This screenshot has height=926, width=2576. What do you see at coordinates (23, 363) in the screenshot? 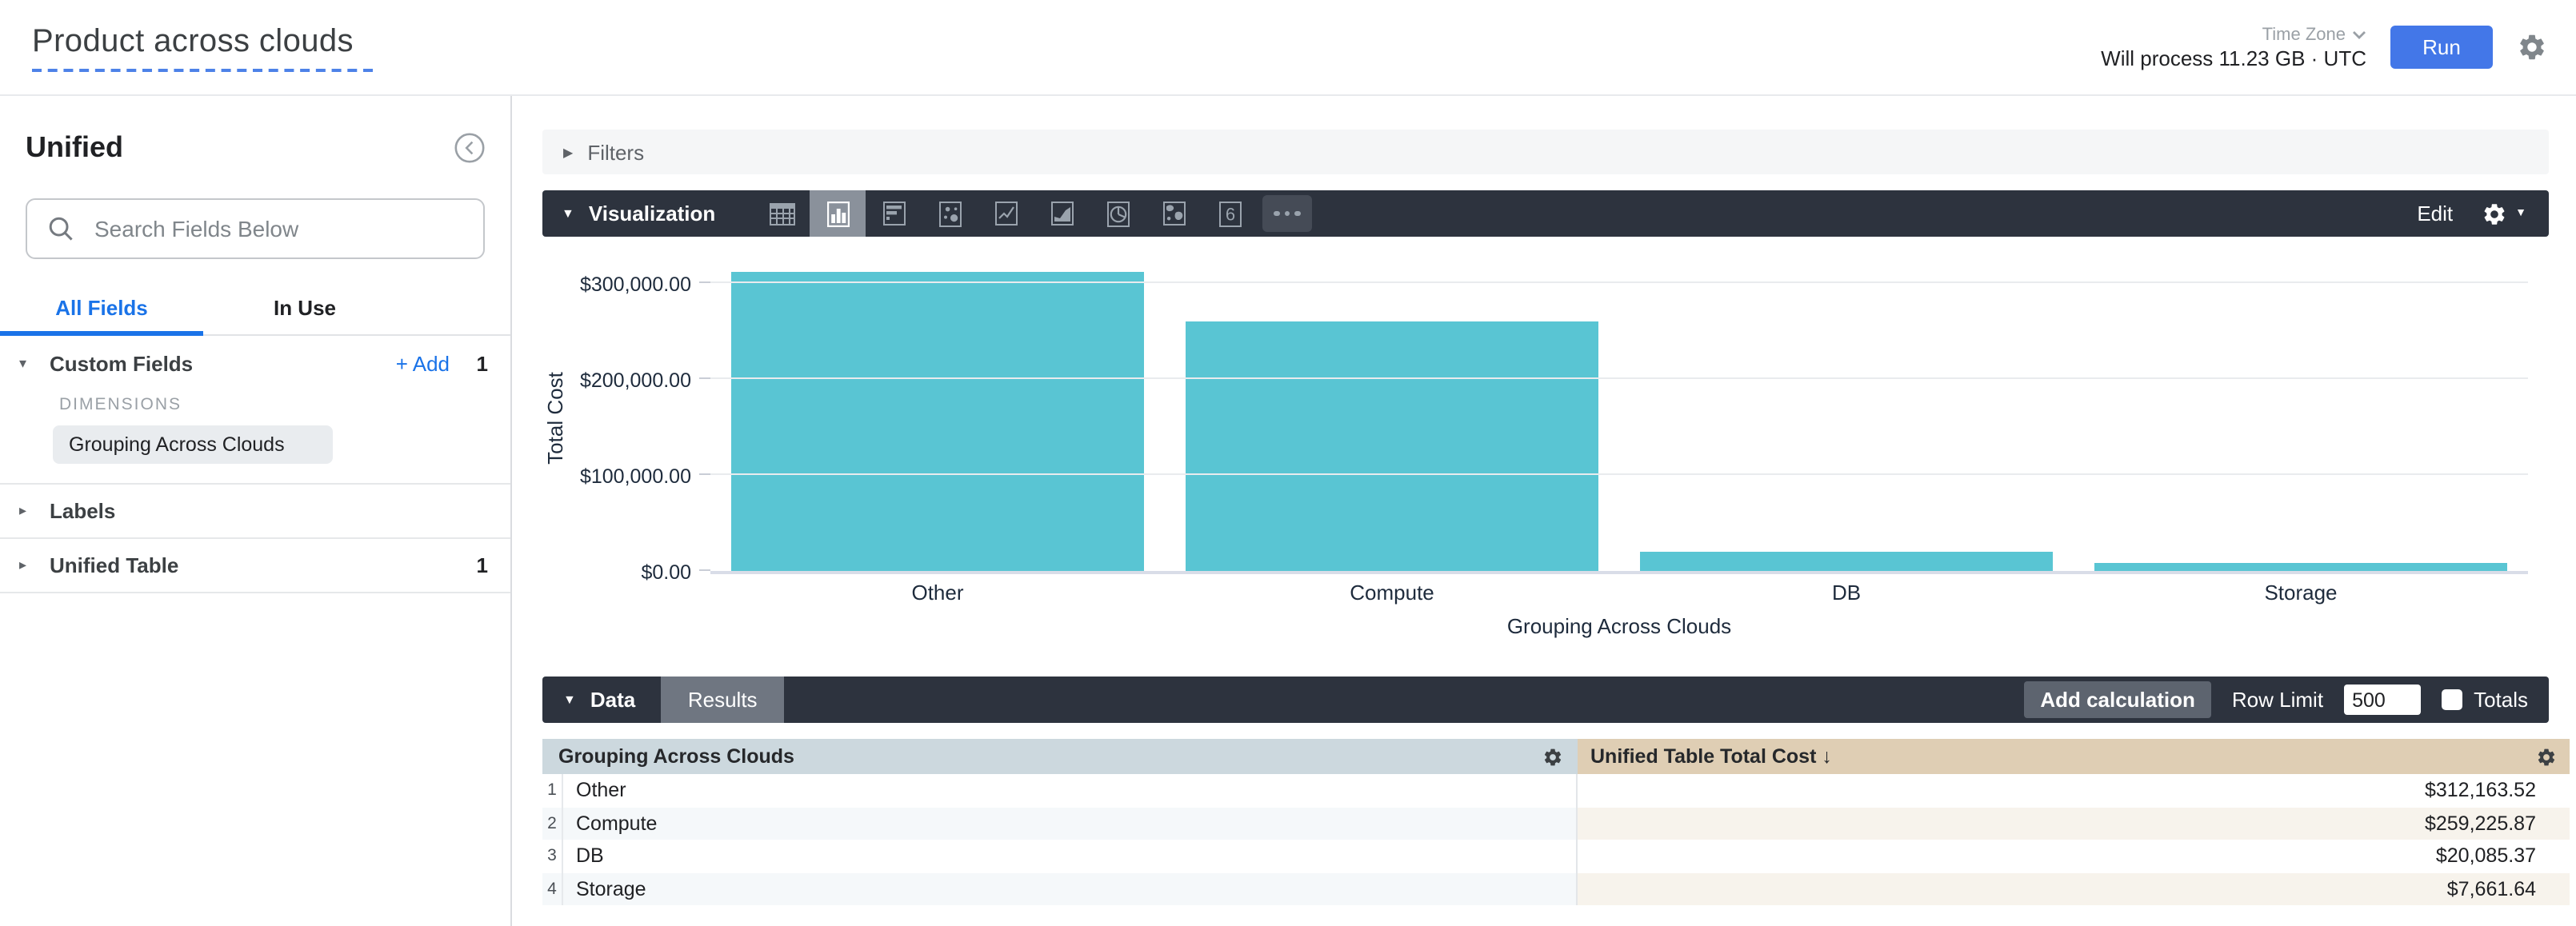
I see `triangle-down-icon: ▾` at bounding box center [23, 363].